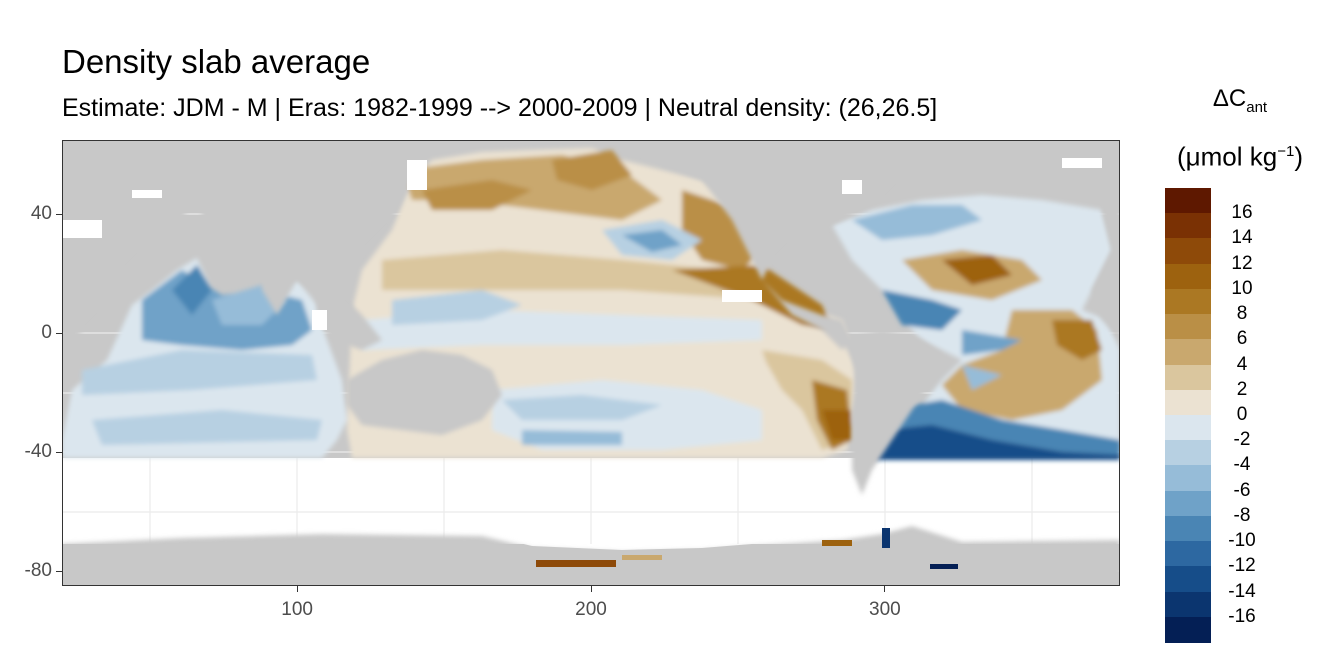 The width and height of the screenshot is (1344, 672). Describe the element at coordinates (1242, 541) in the screenshot. I see `legend-label: -10` at that location.